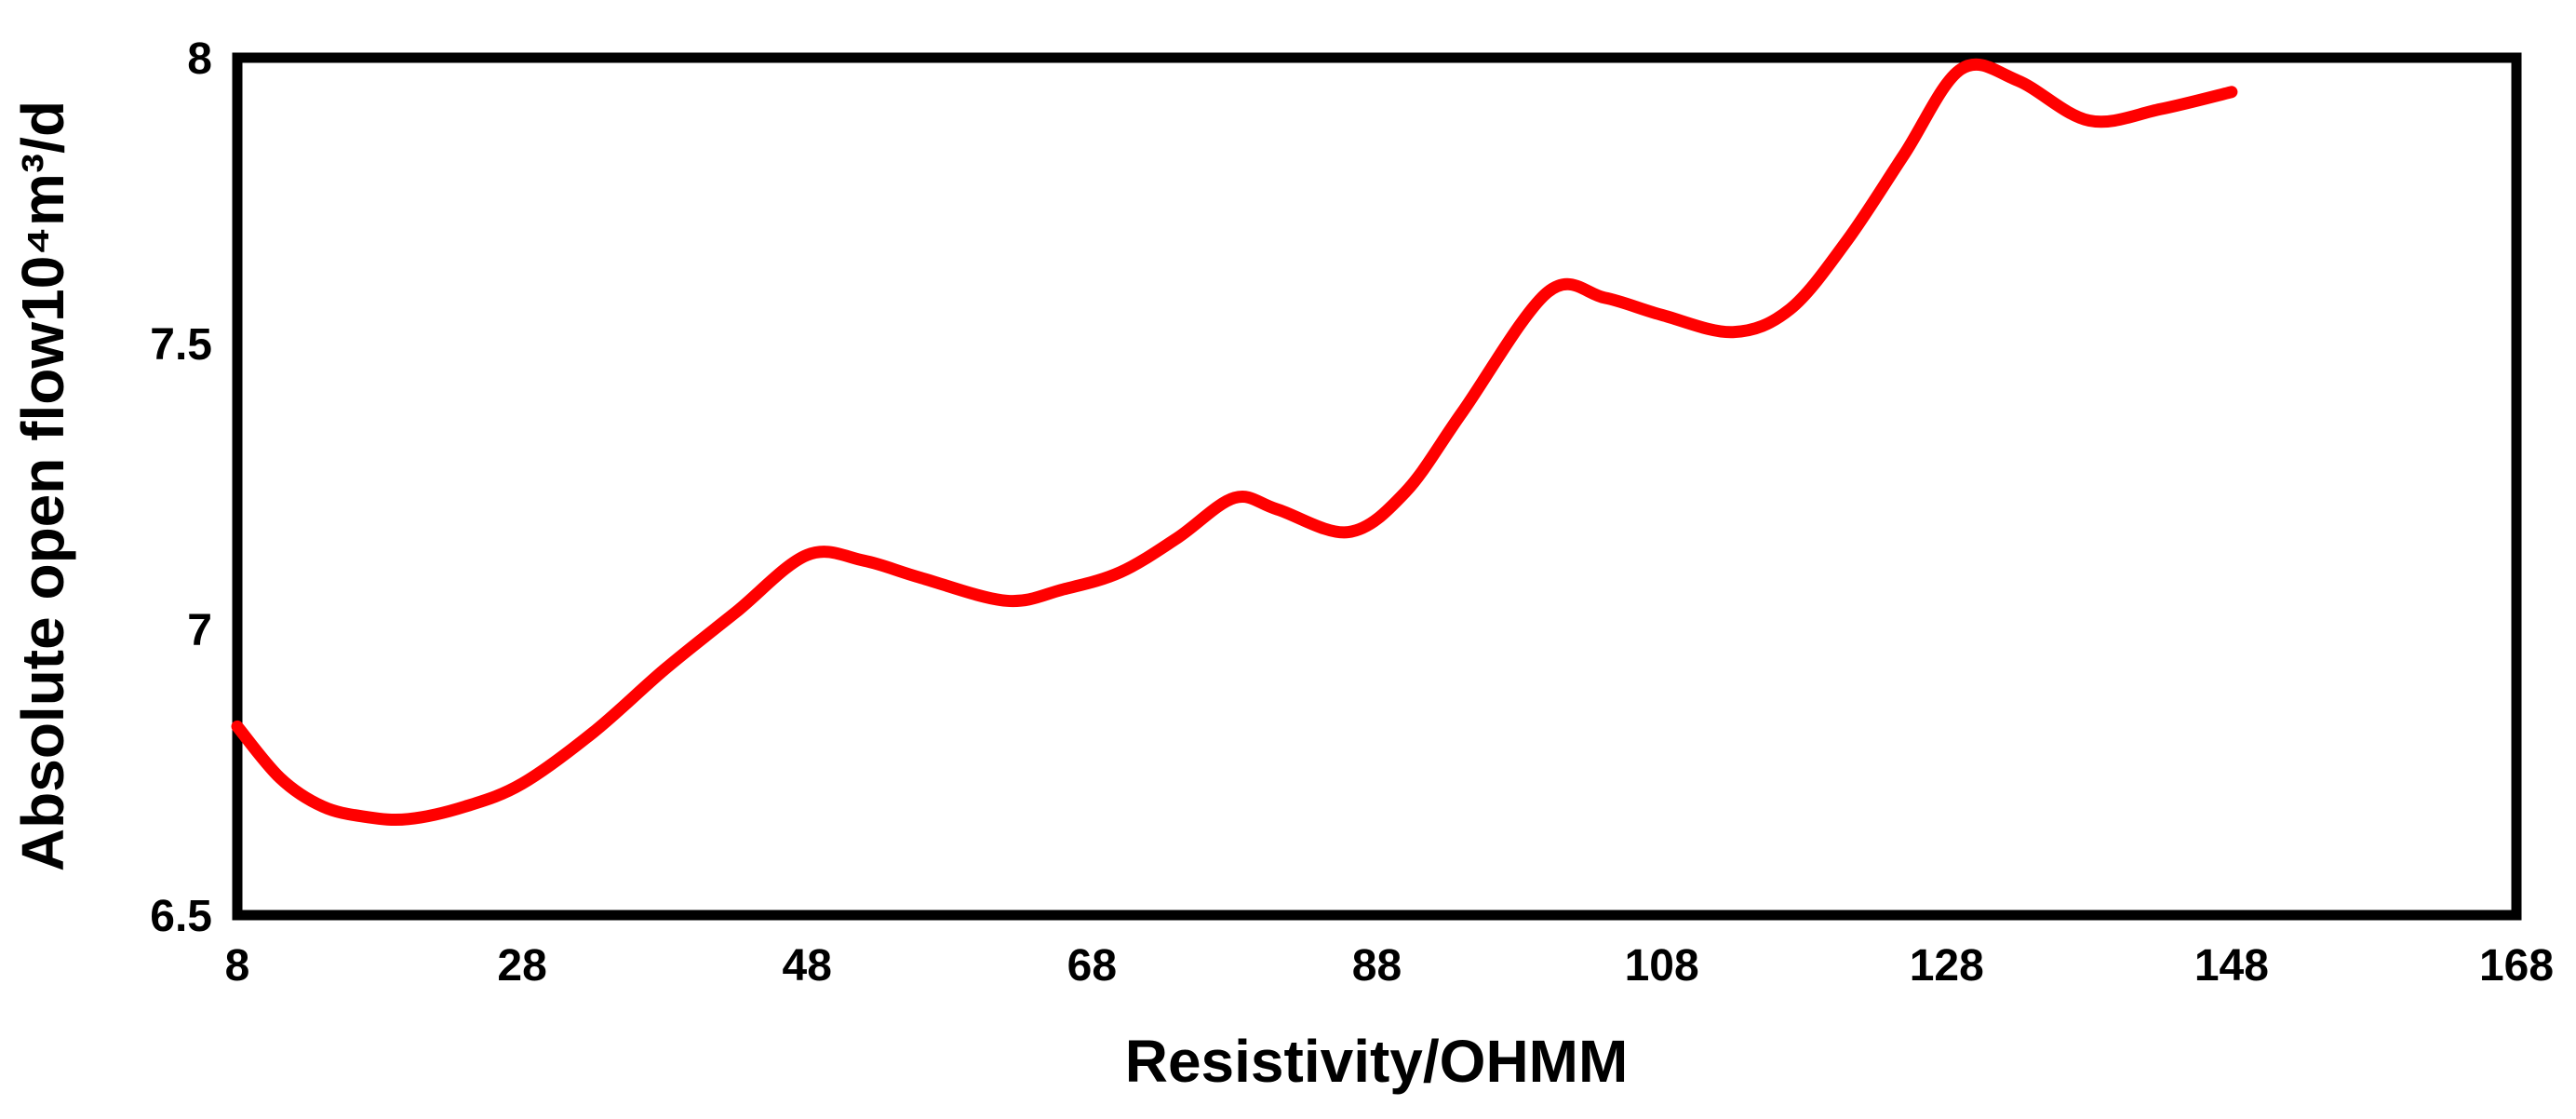  What do you see at coordinates (199, 59) in the screenshot?
I see `y-tick-label: 8` at bounding box center [199, 59].